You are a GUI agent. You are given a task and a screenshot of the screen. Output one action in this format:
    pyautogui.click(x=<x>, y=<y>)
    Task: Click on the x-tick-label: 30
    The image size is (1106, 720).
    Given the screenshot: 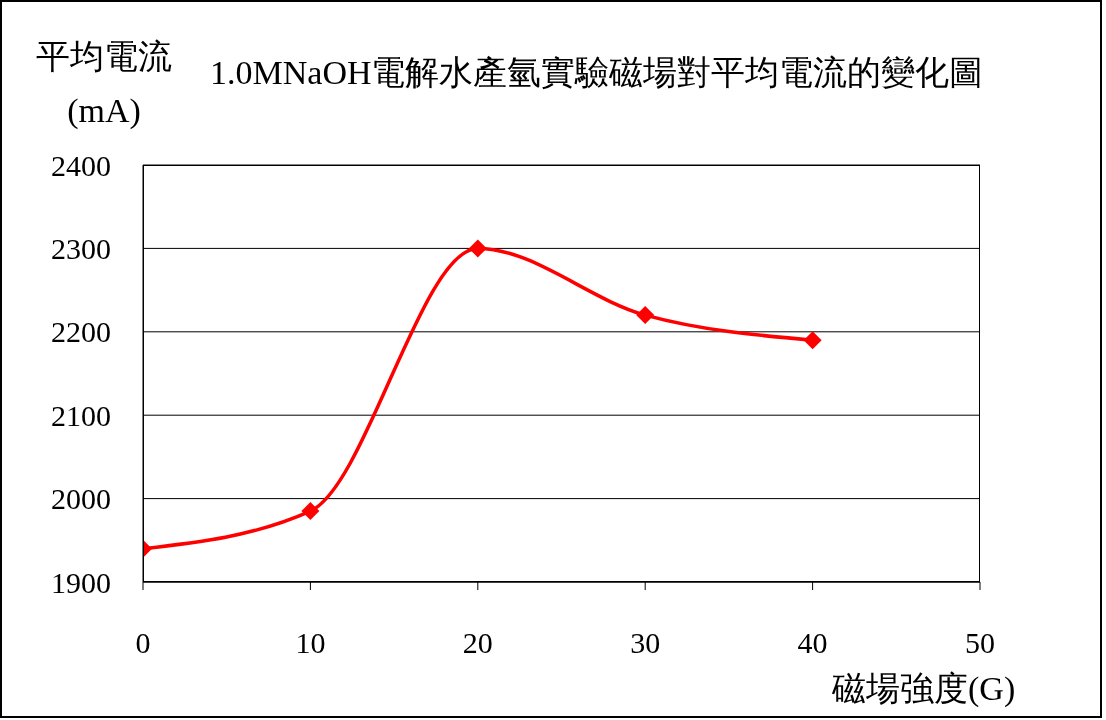 What is the action you would take?
    pyautogui.click(x=645, y=643)
    